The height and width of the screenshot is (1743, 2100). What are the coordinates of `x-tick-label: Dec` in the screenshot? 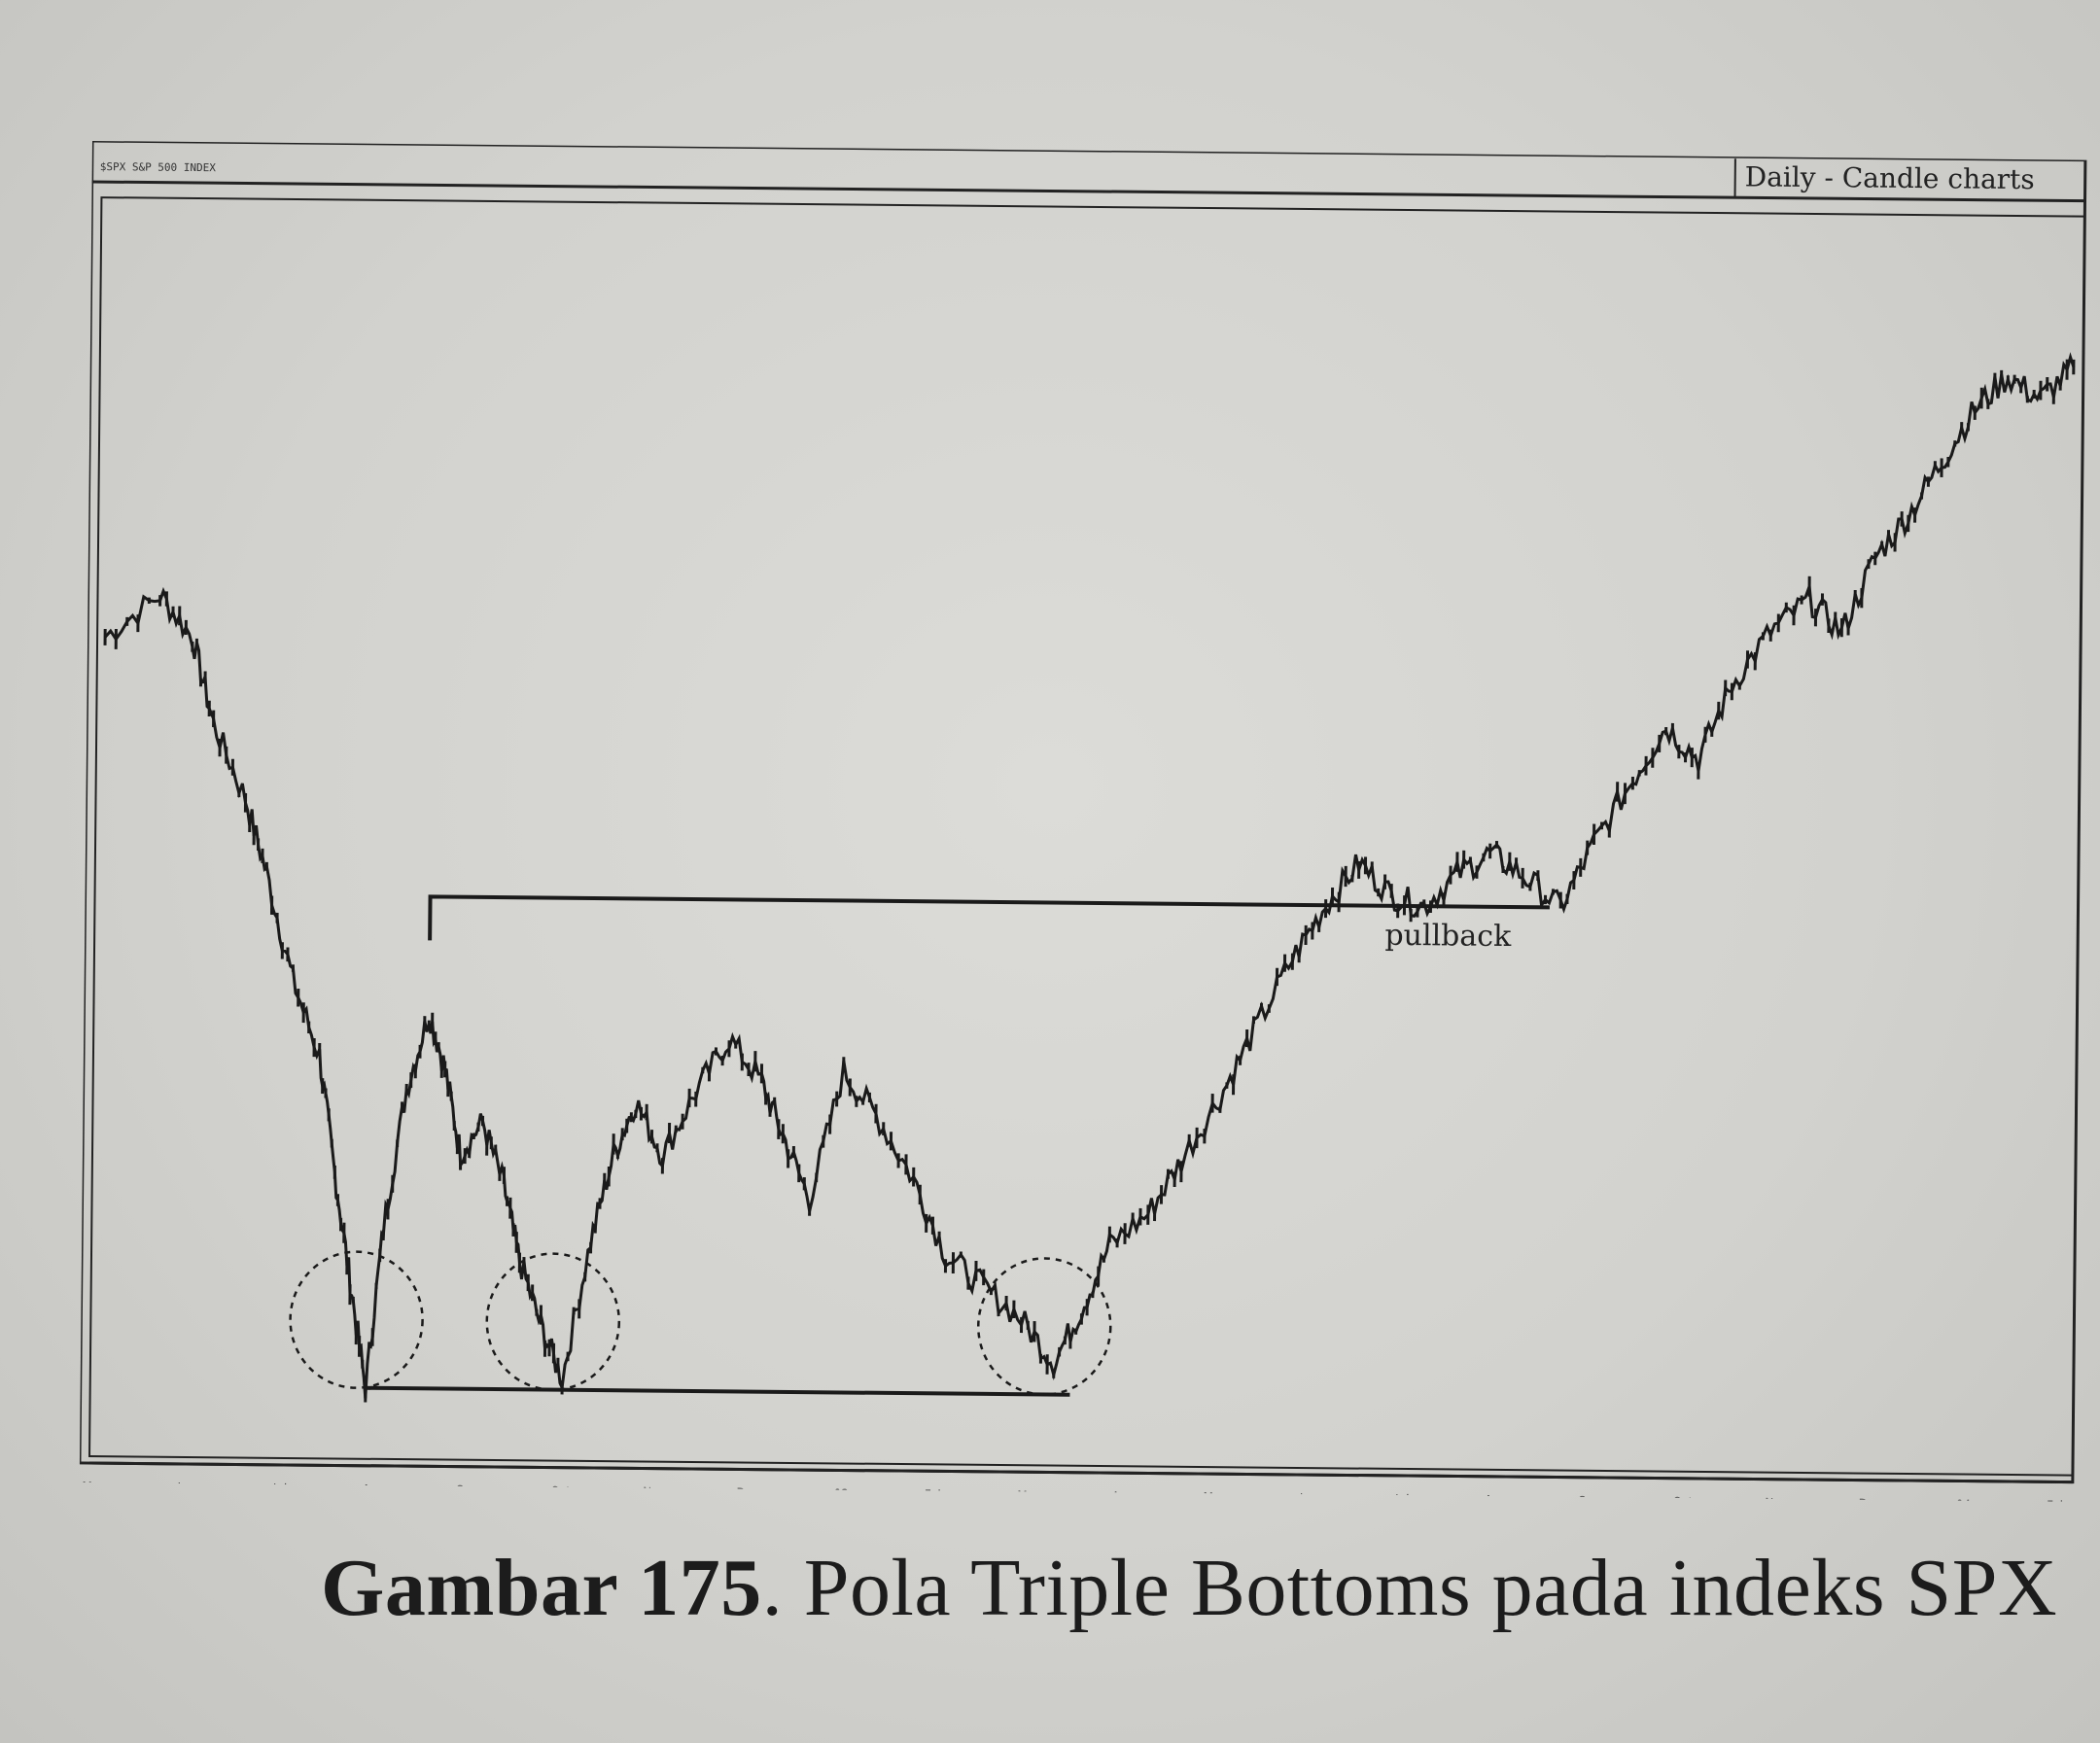 It's located at (1870, 1499).